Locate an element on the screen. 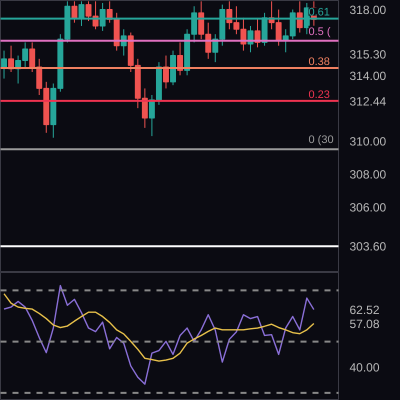  y-tick-label: 312.44 is located at coordinates (368, 101).